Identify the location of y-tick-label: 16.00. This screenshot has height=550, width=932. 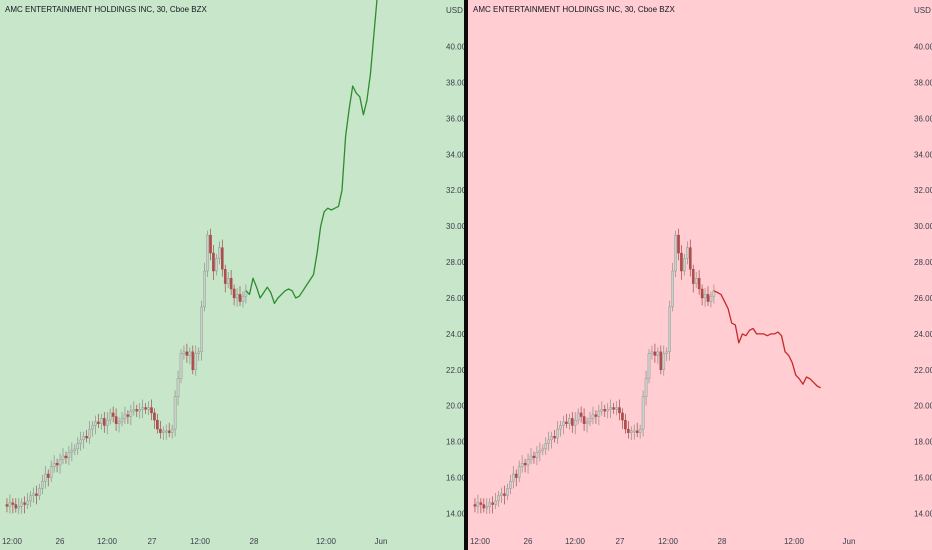
(923, 478).